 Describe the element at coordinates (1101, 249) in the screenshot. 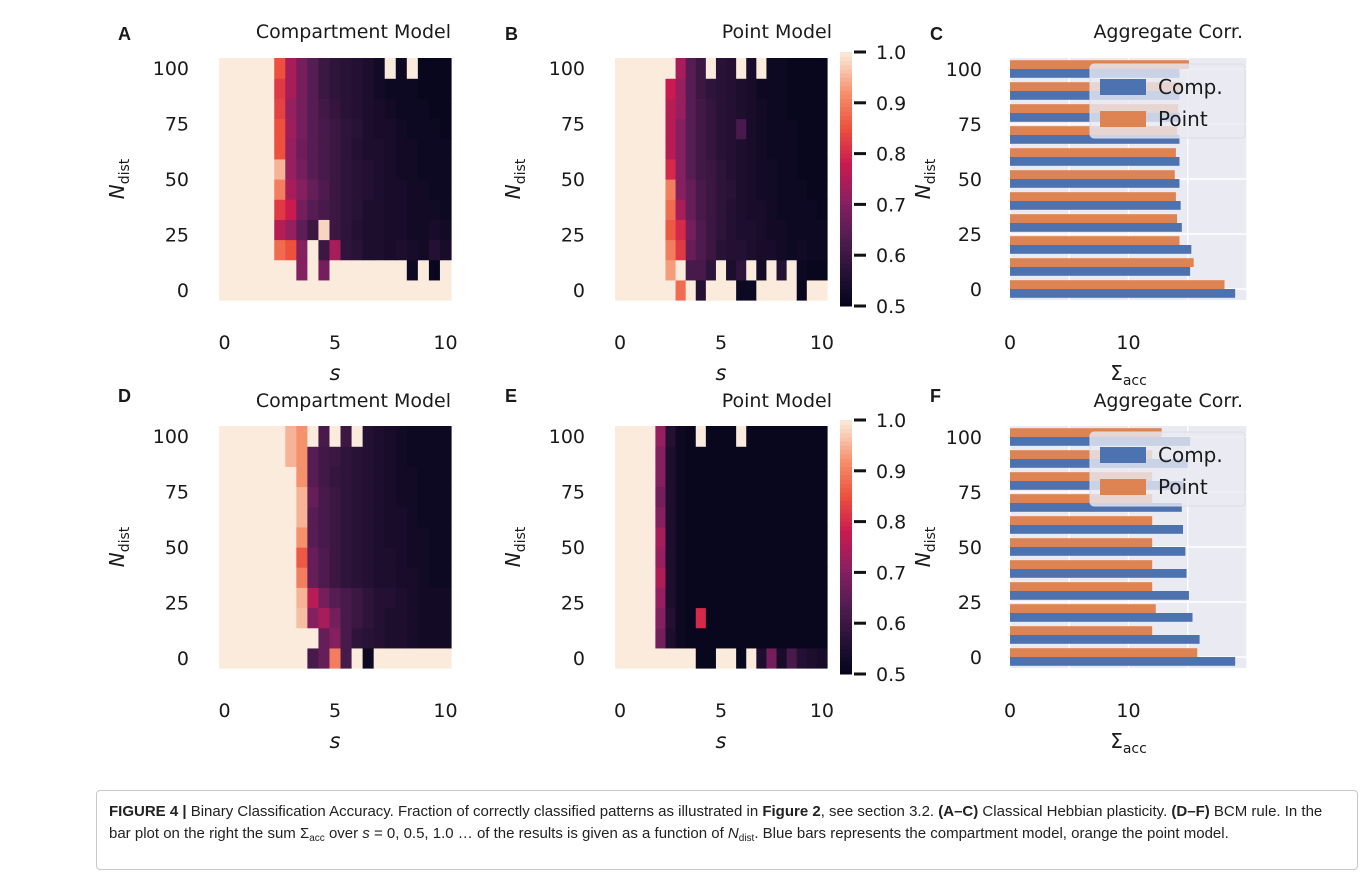

I see `bar-comp-c` at that location.